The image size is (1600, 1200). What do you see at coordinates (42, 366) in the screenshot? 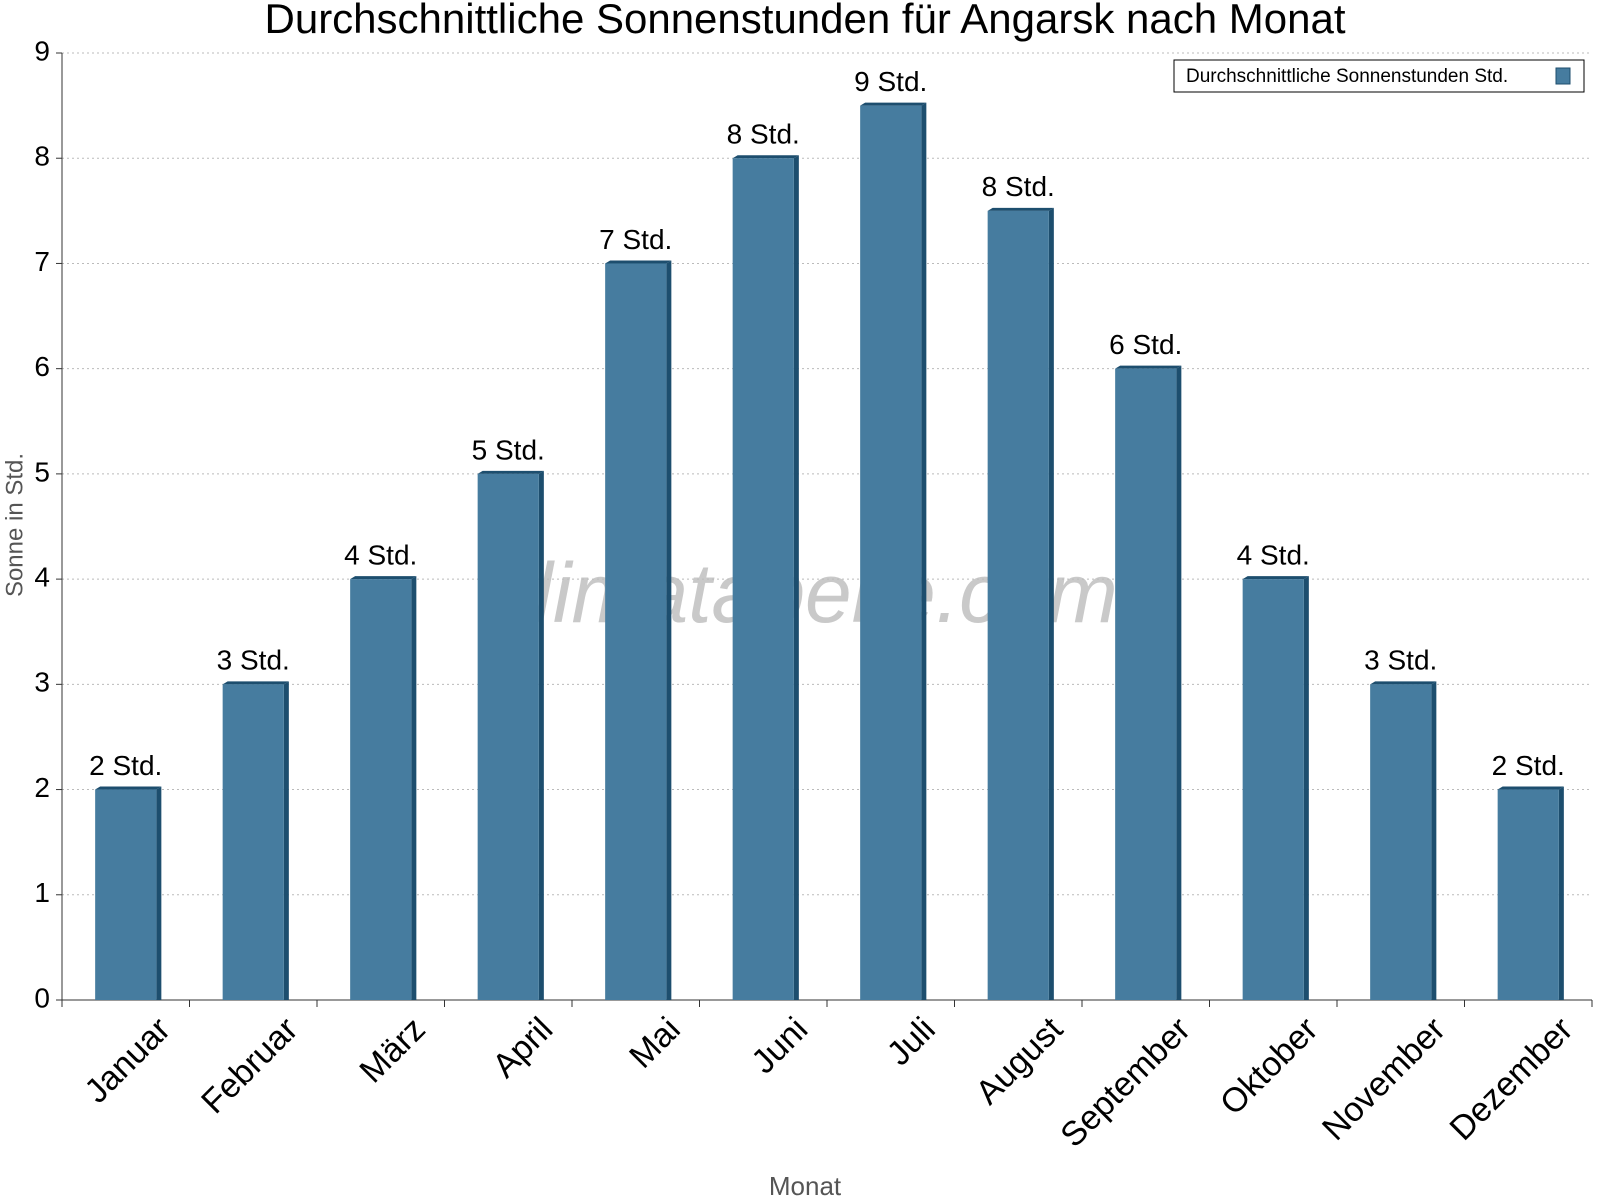
I see `y-tick-label: 6` at bounding box center [42, 366].